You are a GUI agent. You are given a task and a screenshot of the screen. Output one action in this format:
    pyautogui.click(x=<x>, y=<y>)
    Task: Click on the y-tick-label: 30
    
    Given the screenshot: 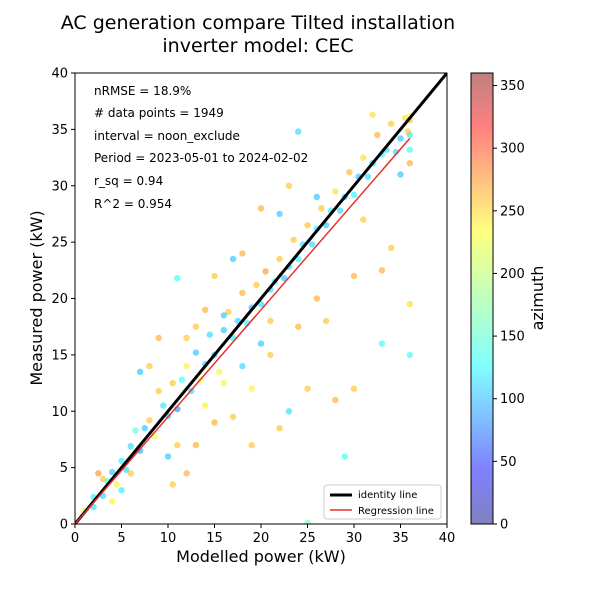 What is the action you would take?
    pyautogui.click(x=59, y=186)
    